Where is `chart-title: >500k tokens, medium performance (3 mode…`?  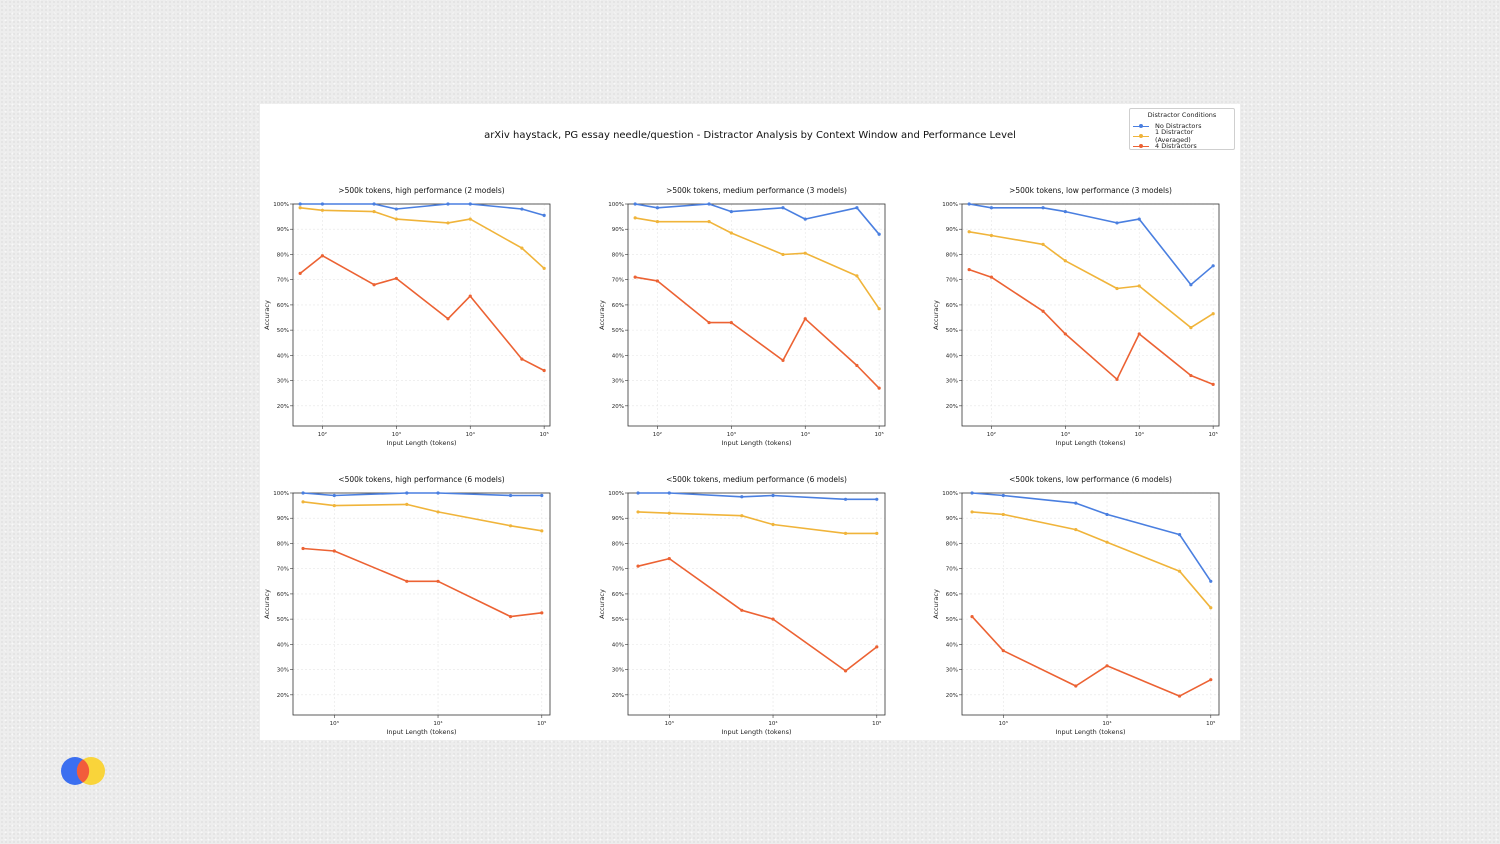 chart-title: >500k tokens, medium performance (3 mode… is located at coordinates (756, 190).